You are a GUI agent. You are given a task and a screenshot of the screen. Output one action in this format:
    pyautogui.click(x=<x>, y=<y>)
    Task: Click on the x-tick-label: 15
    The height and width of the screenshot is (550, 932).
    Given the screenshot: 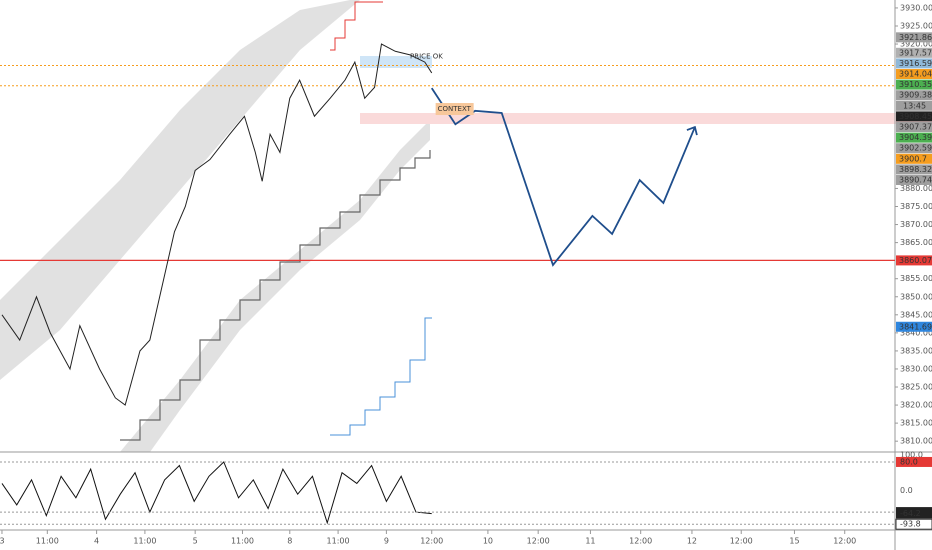 What is the action you would take?
    pyautogui.click(x=794, y=541)
    